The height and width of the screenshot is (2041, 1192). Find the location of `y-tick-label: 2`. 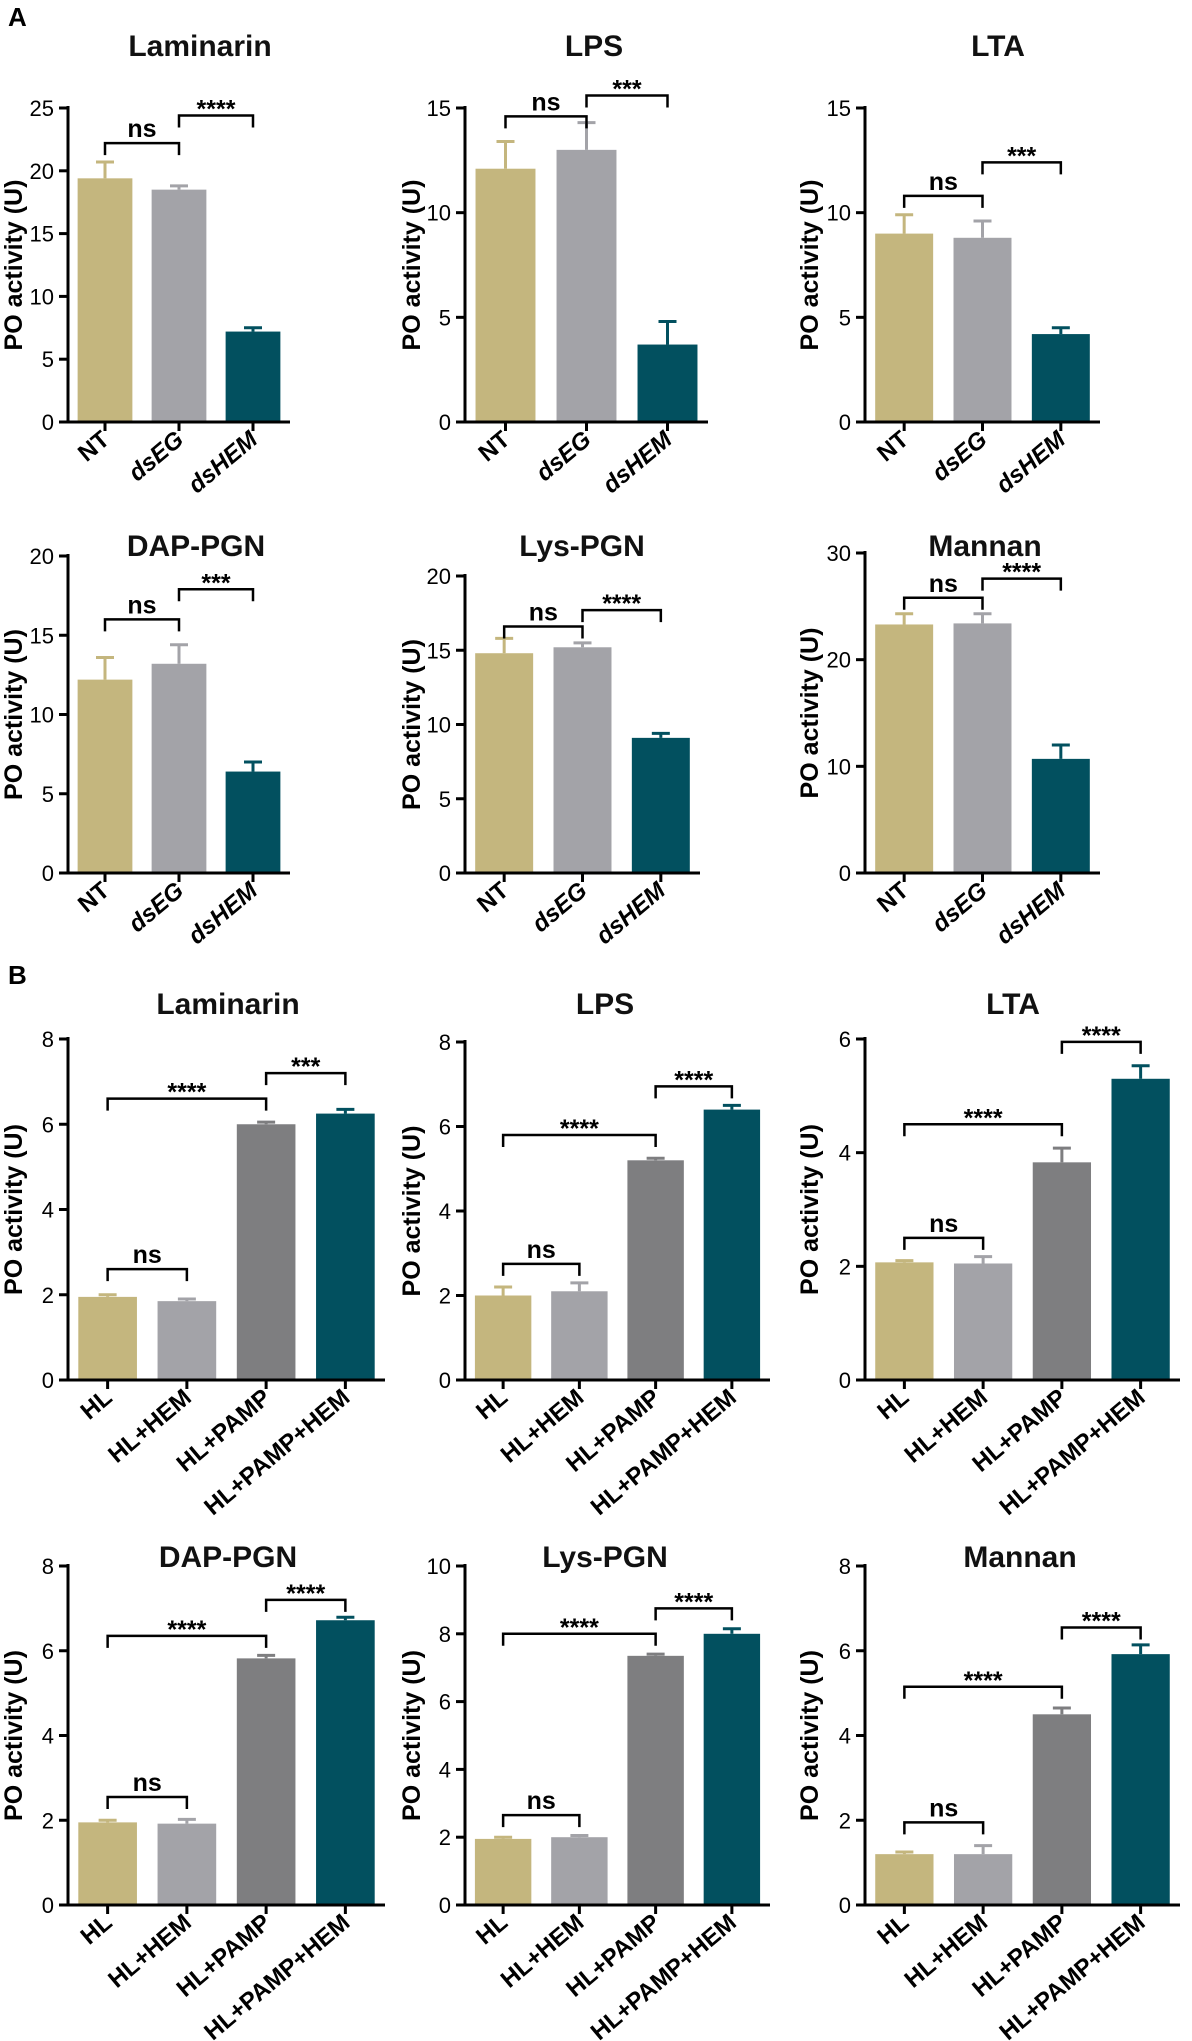

y-tick-label: 2 is located at coordinates (48, 1295).